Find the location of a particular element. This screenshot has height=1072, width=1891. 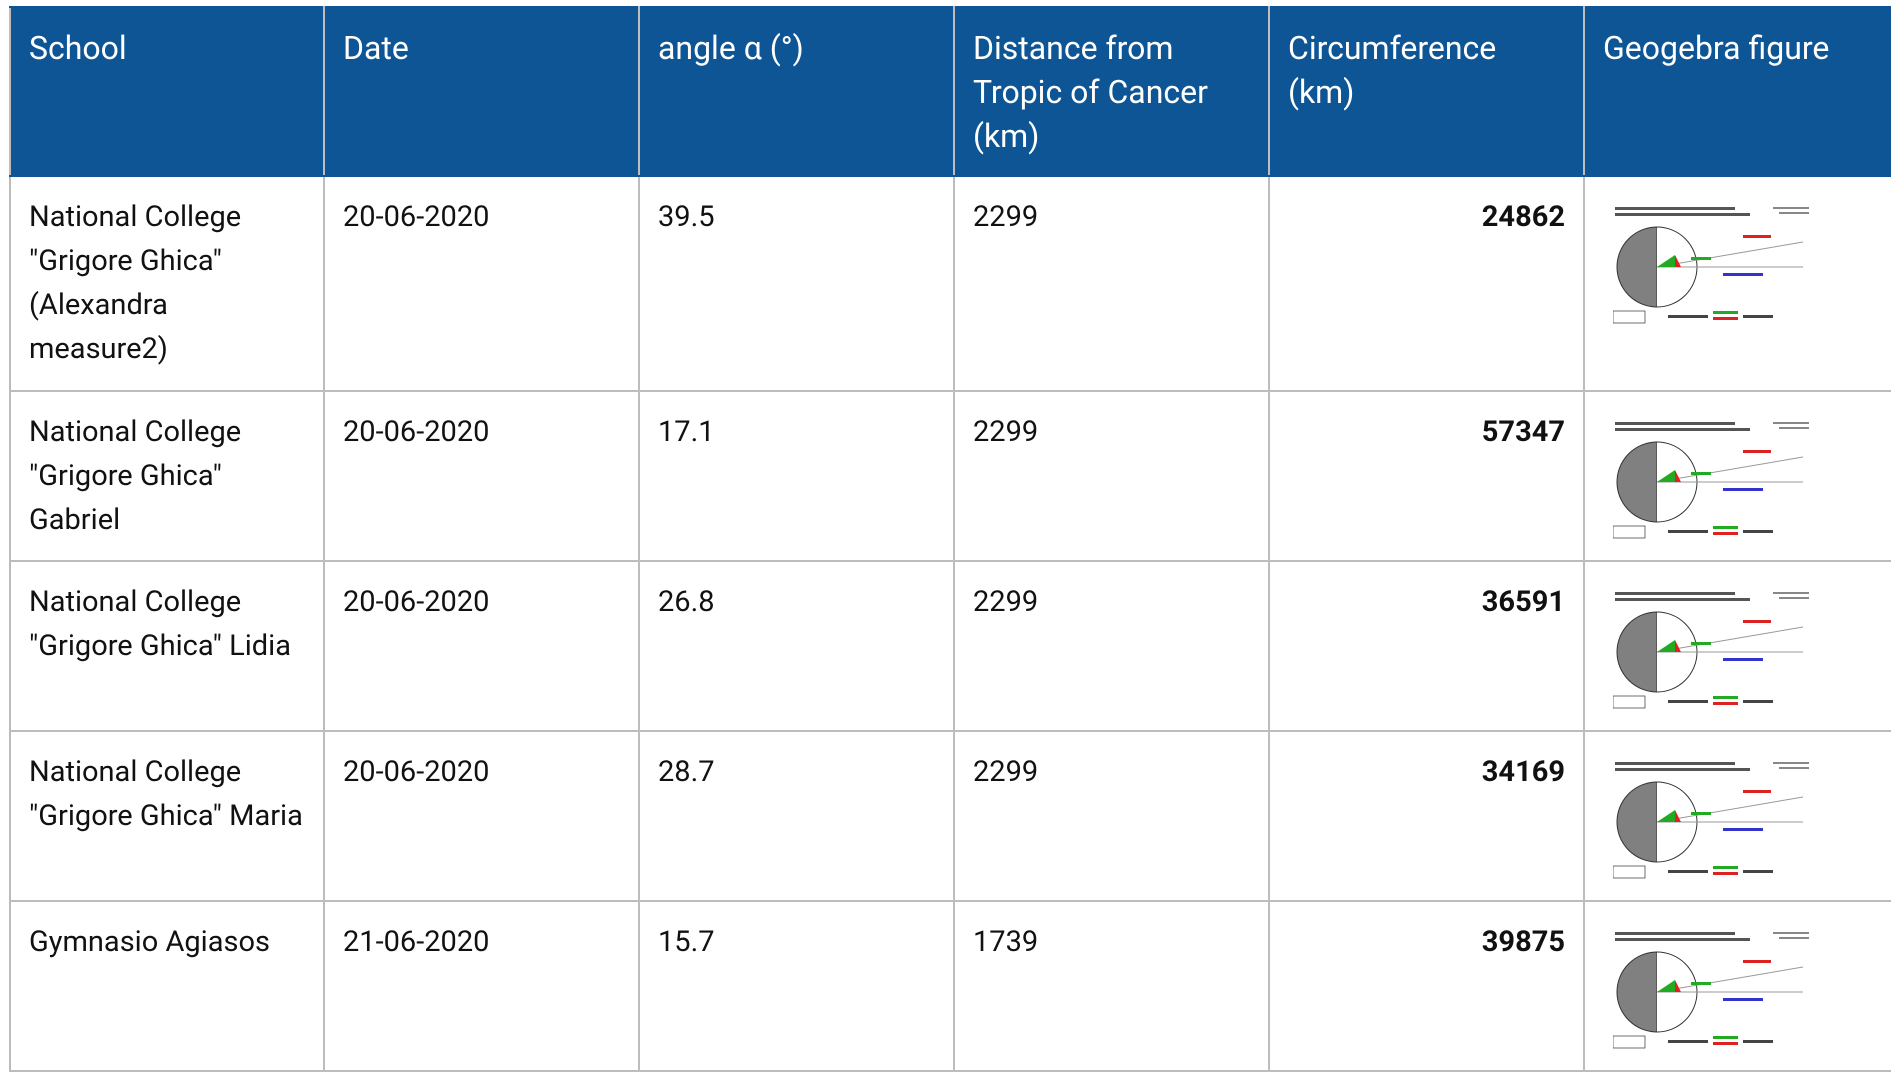

table-cell: National College "Grigore Ghica" Lidia is located at coordinates (167, 646).